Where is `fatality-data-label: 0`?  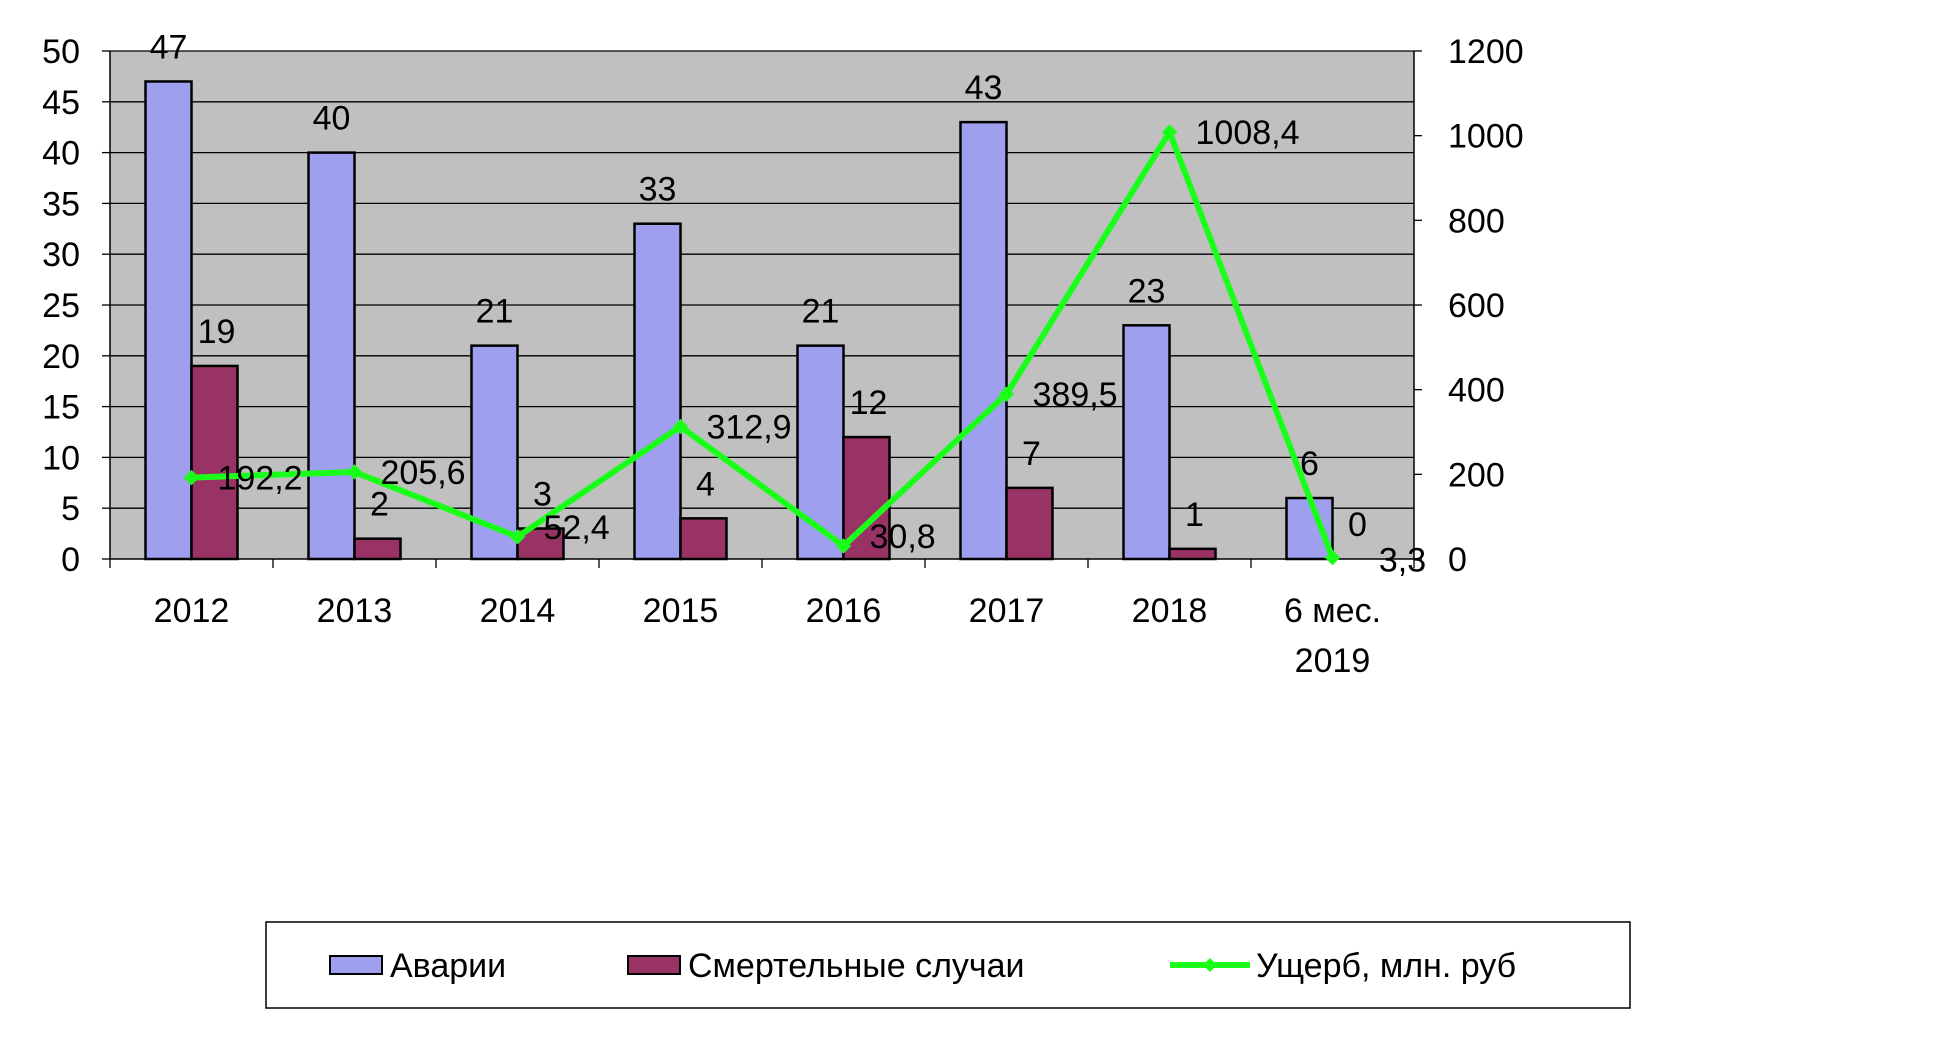
fatality-data-label: 0 is located at coordinates (1357, 525).